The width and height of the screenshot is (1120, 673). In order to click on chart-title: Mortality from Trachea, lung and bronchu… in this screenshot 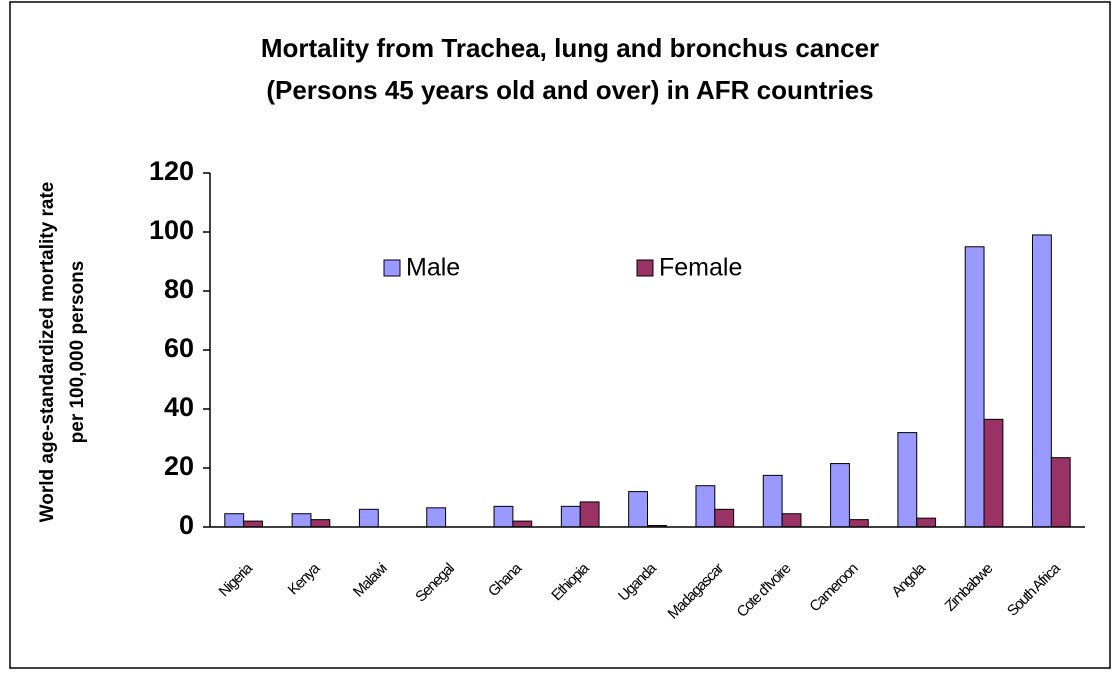, I will do `click(570, 48)`.